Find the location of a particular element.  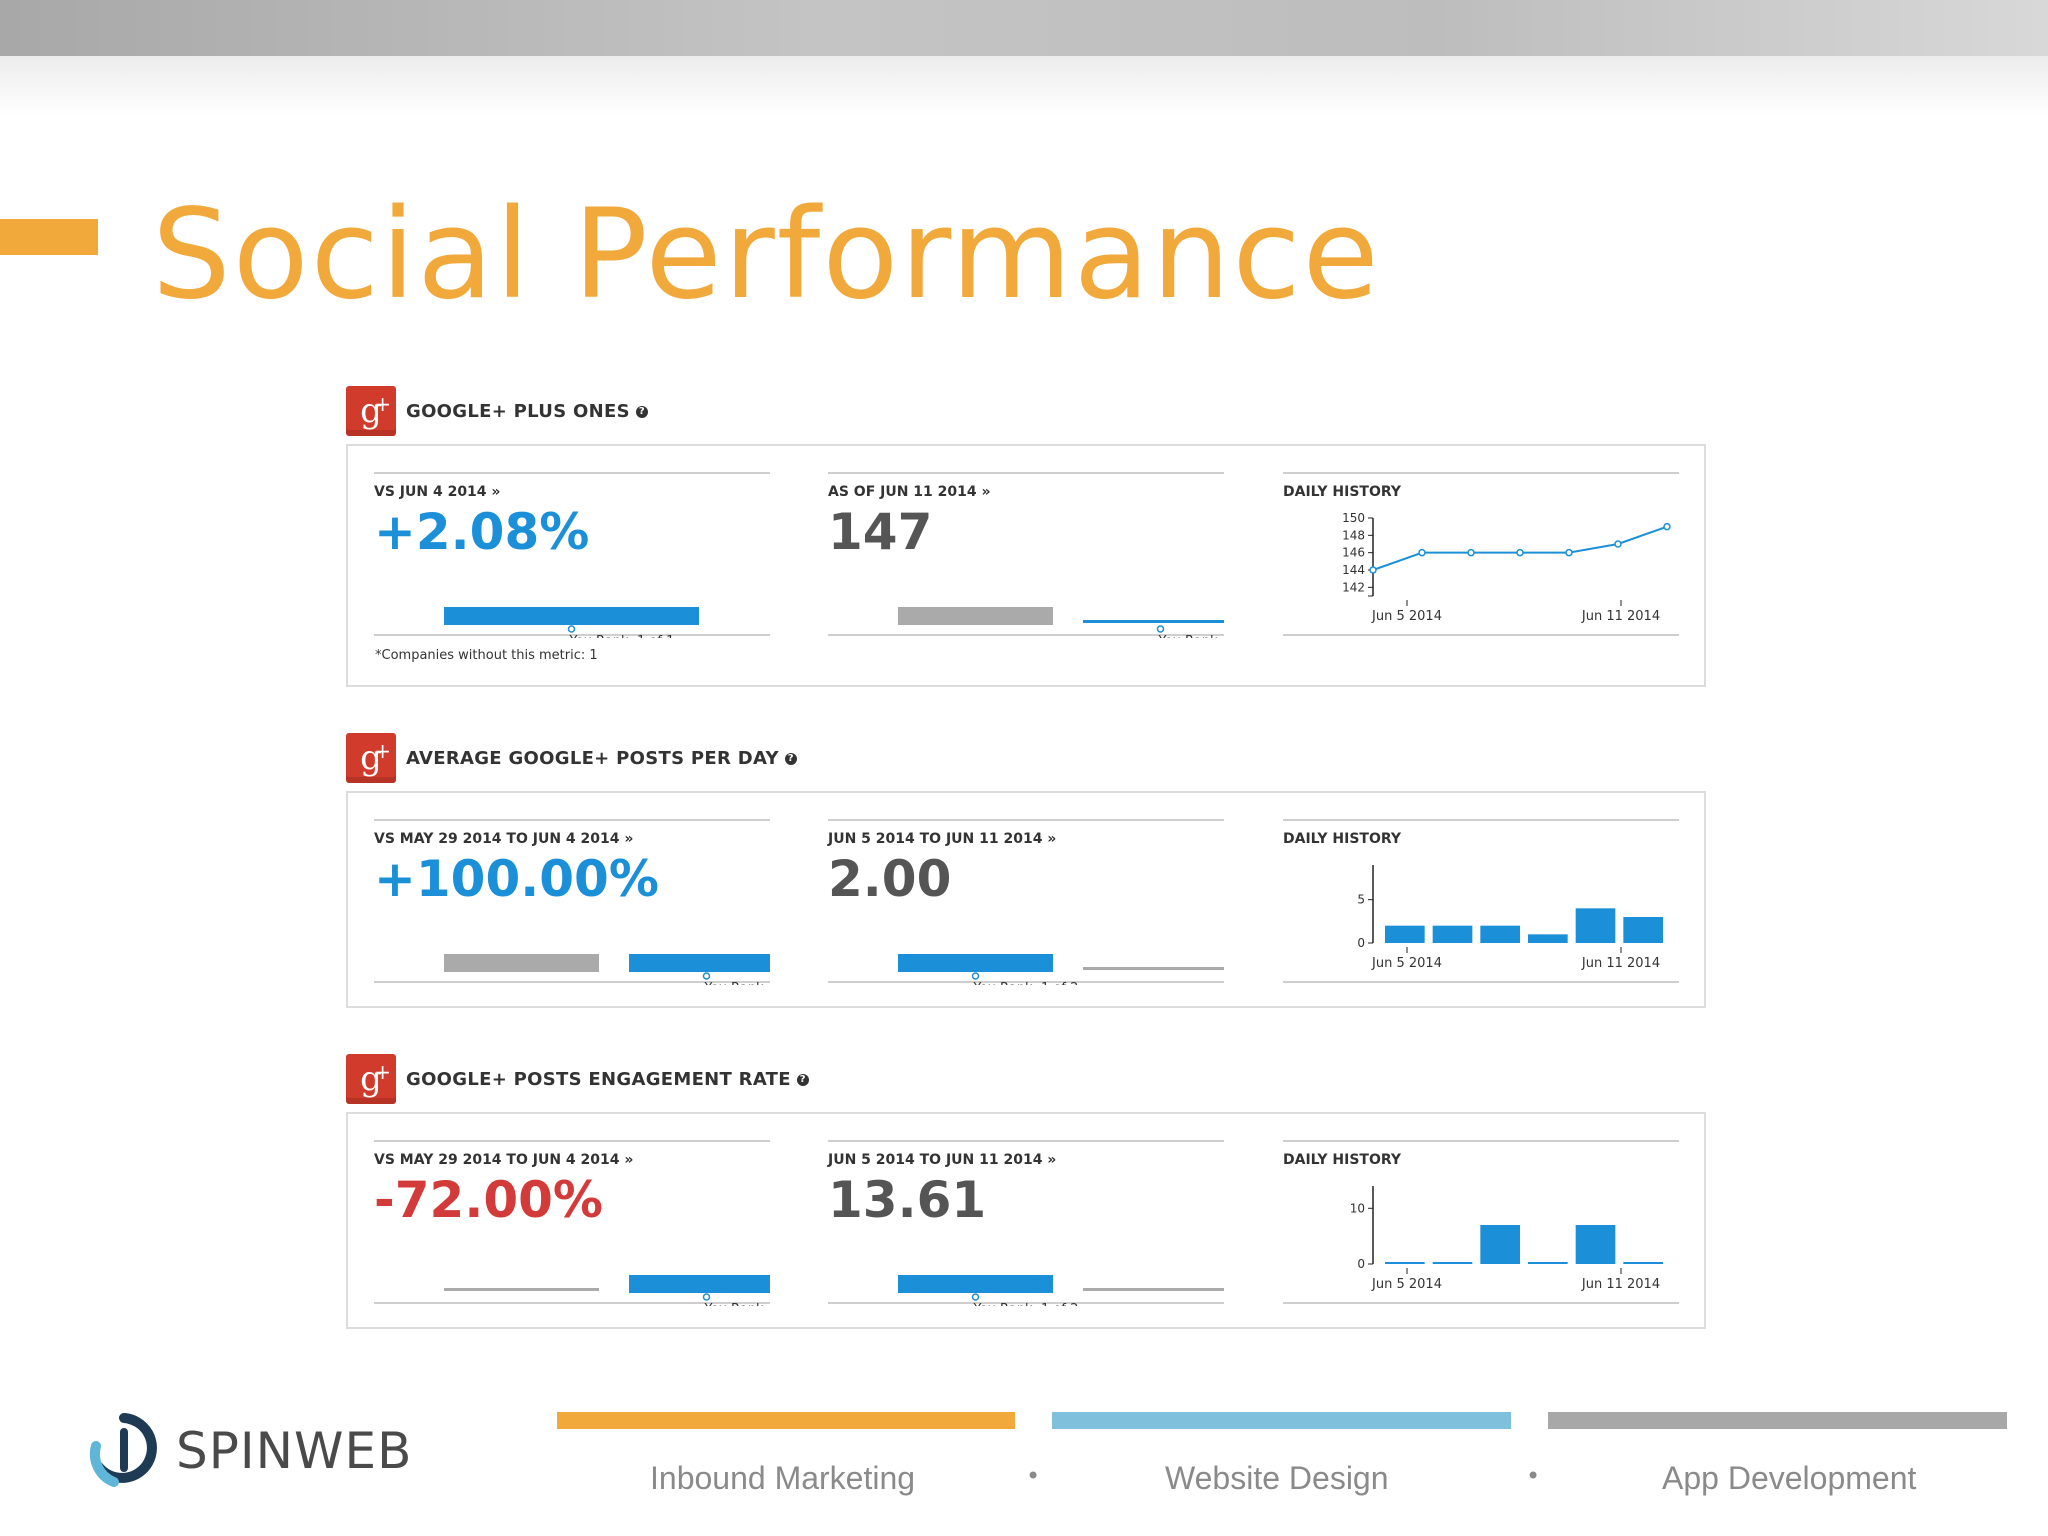

percent-change-value: +100.00% is located at coordinates (516, 879).